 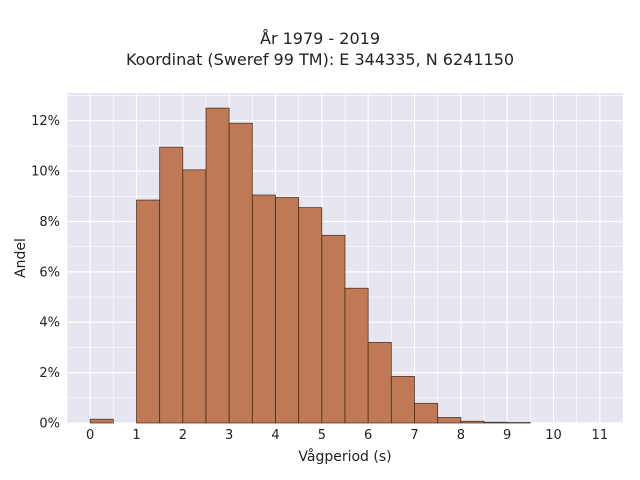 What do you see at coordinates (553, 435) in the screenshot?
I see `x-tick-label: 10` at bounding box center [553, 435].